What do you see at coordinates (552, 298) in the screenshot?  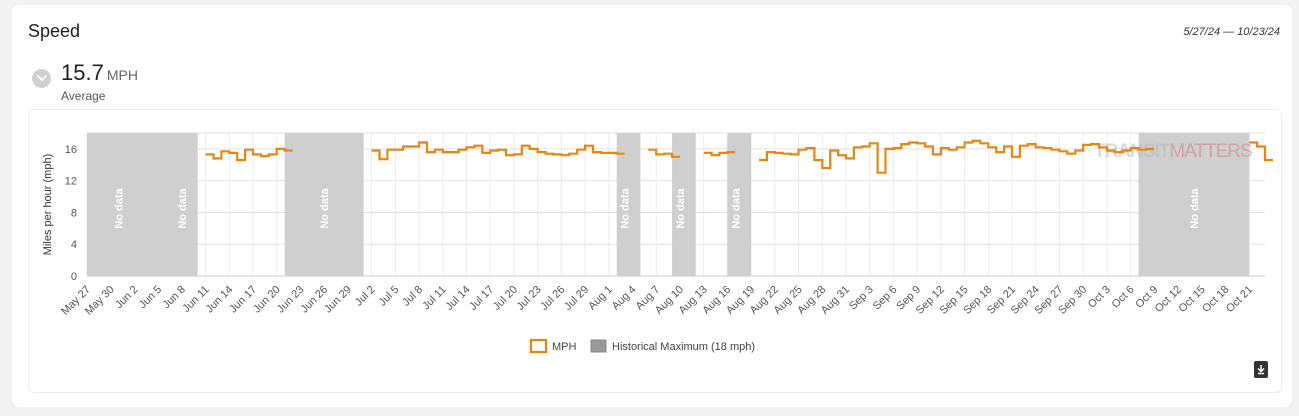 I see `x-tick-label: Jul 26` at bounding box center [552, 298].